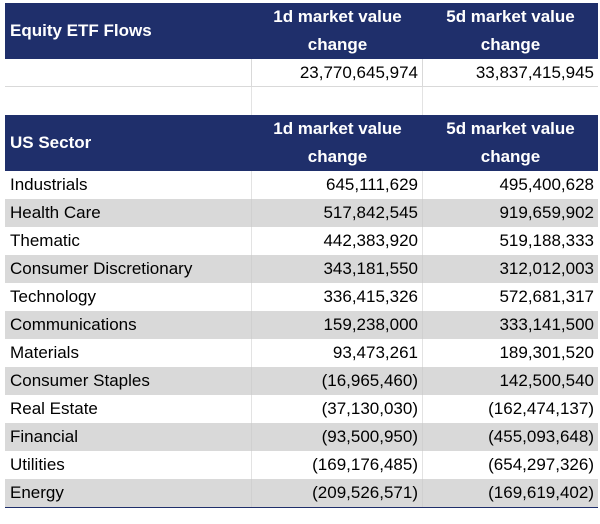  I want to click on sector-name-cell: Communications, so click(128, 325).